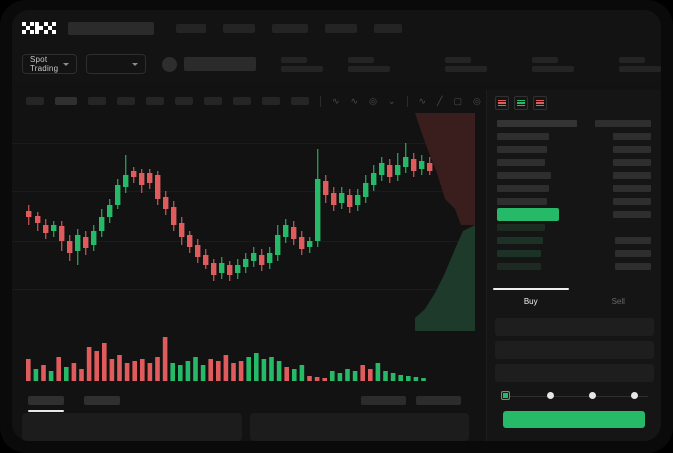 The width and height of the screenshot is (673, 453). What do you see at coordinates (521, 103) in the screenshot?
I see `orderbook-mode-bids-icon` at bounding box center [521, 103].